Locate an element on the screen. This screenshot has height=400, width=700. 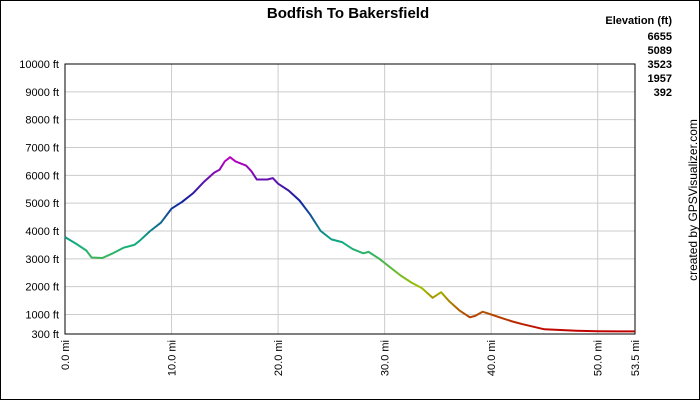
legend-value: 5089 is located at coordinates (660, 51).